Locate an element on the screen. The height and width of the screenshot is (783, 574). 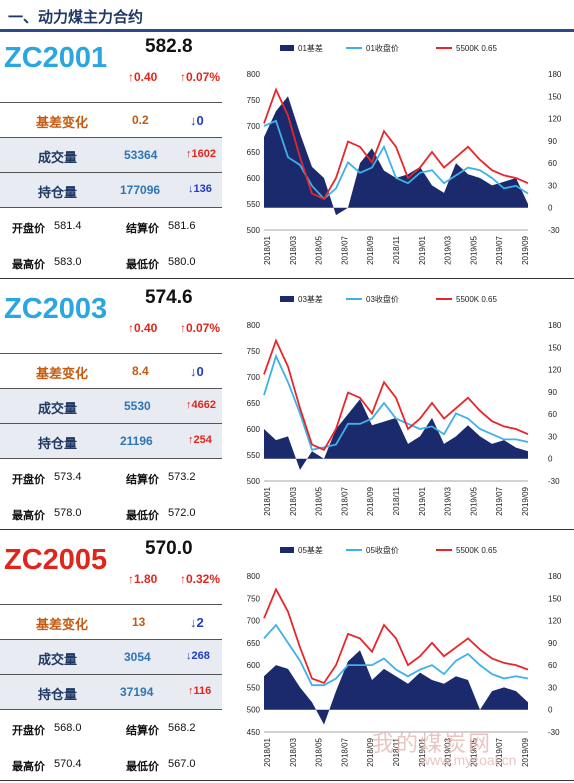
ohlc-block: 开盘价 568.0 结算价 568.2 最高价 570.4 最低价 567.0 is located at coordinates (111, 745).